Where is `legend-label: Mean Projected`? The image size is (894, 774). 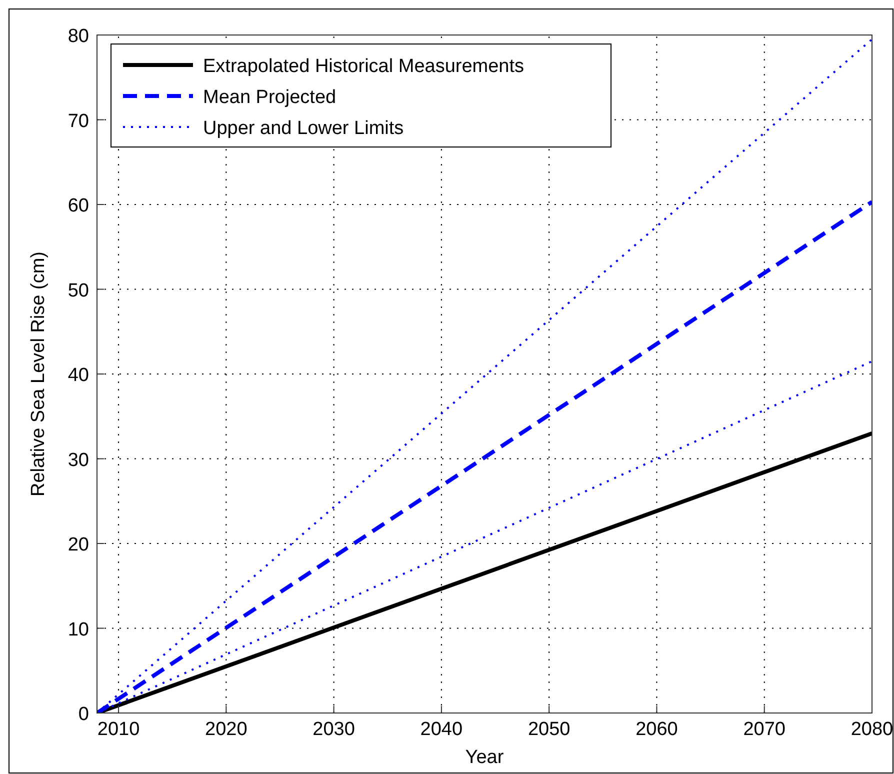 legend-label: Mean Projected is located at coordinates (269, 97).